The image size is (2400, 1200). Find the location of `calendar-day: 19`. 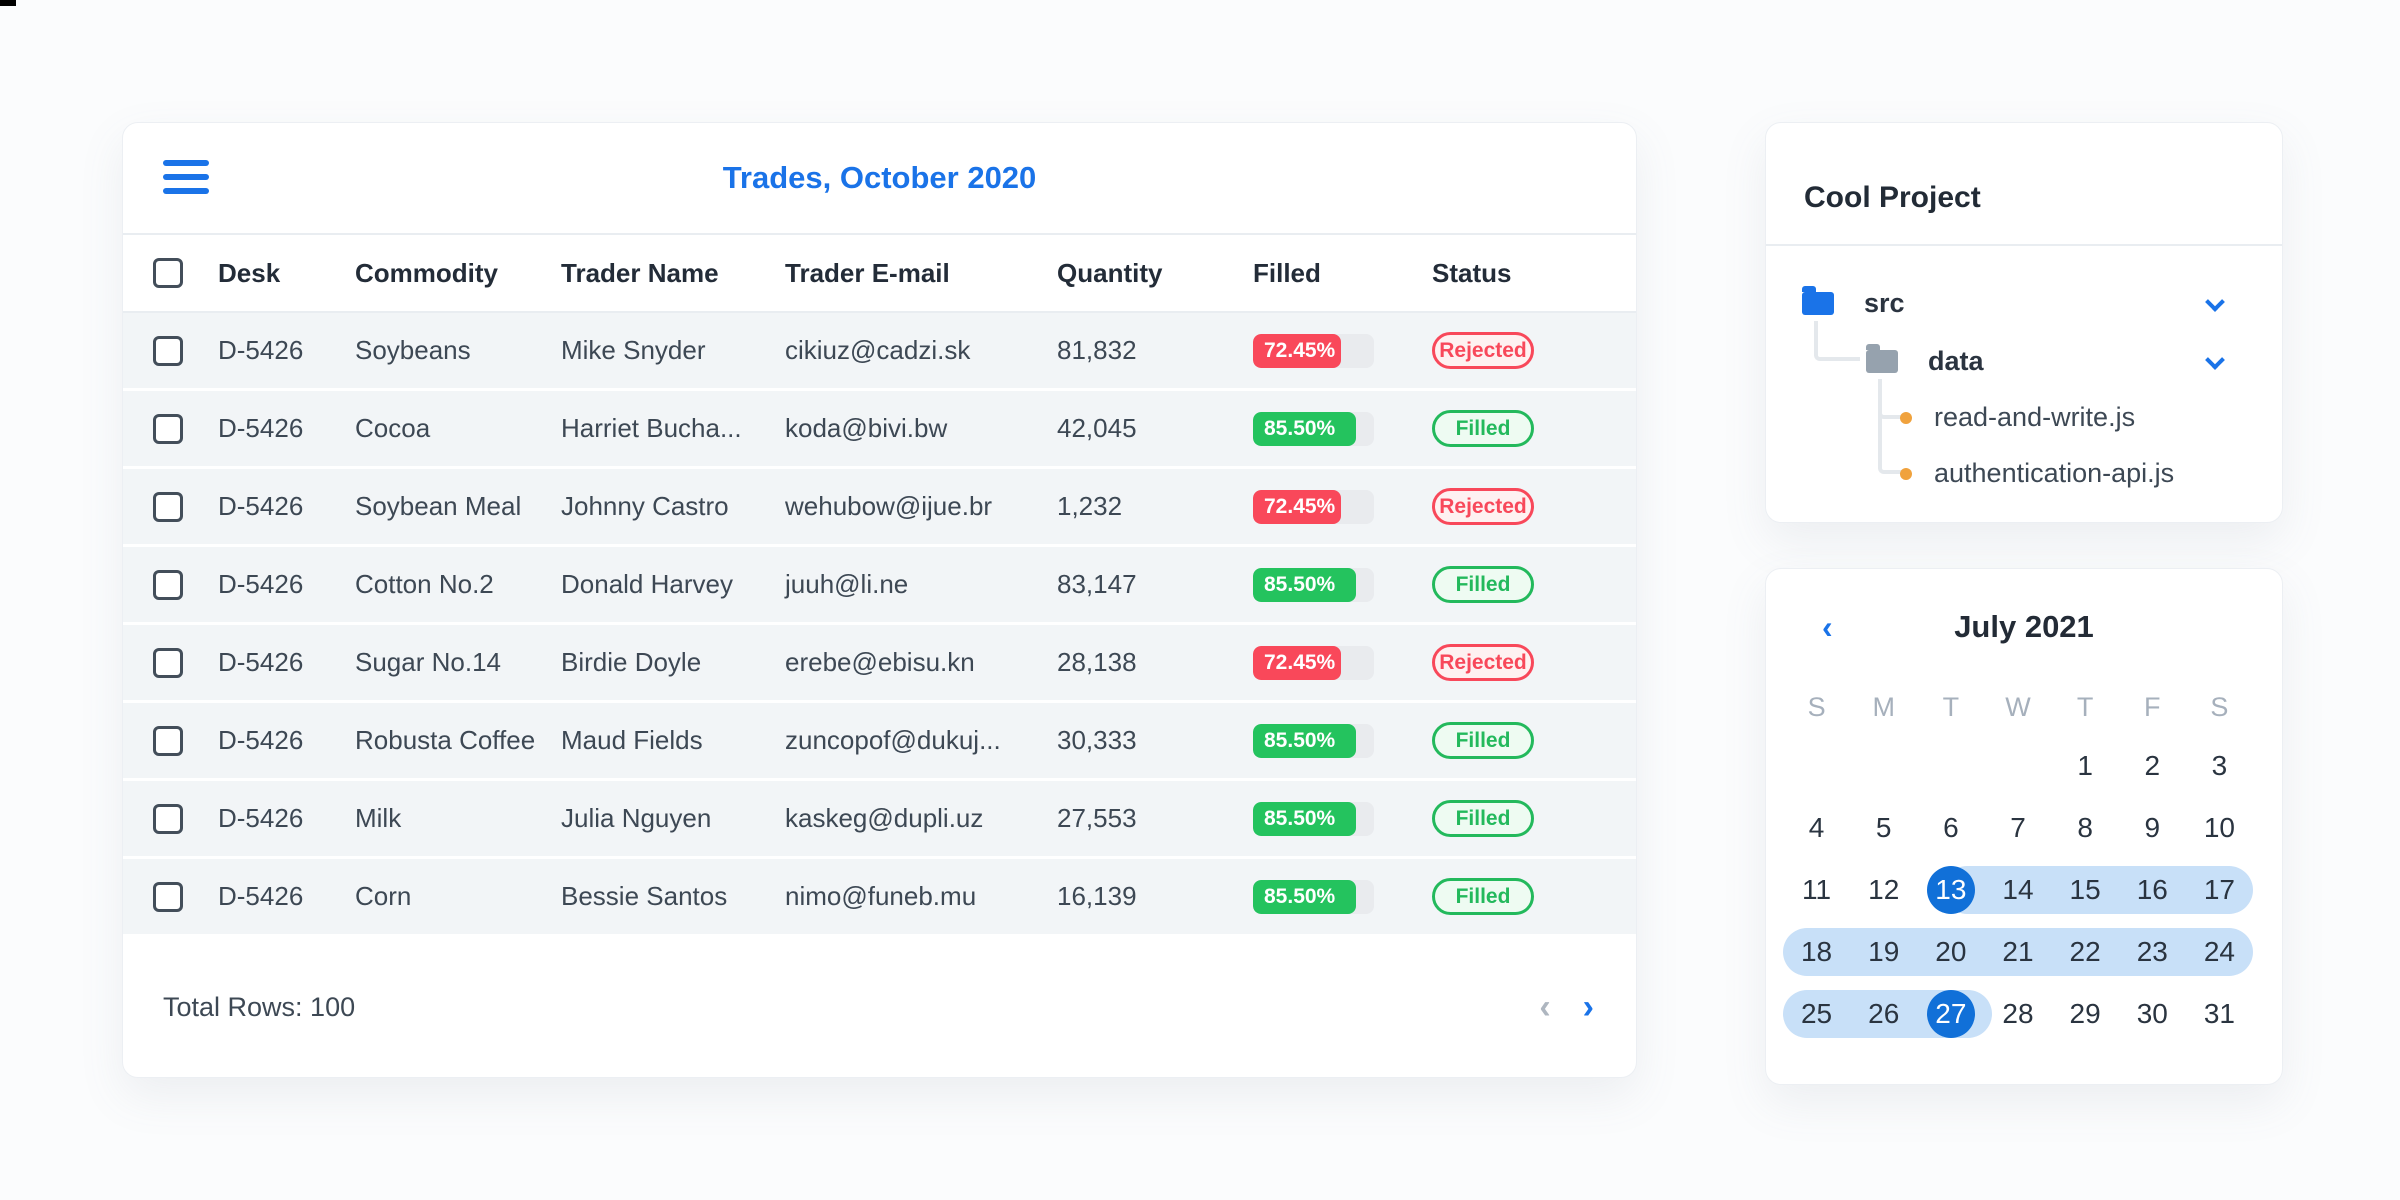

calendar-day: 19 is located at coordinates (1884, 951).